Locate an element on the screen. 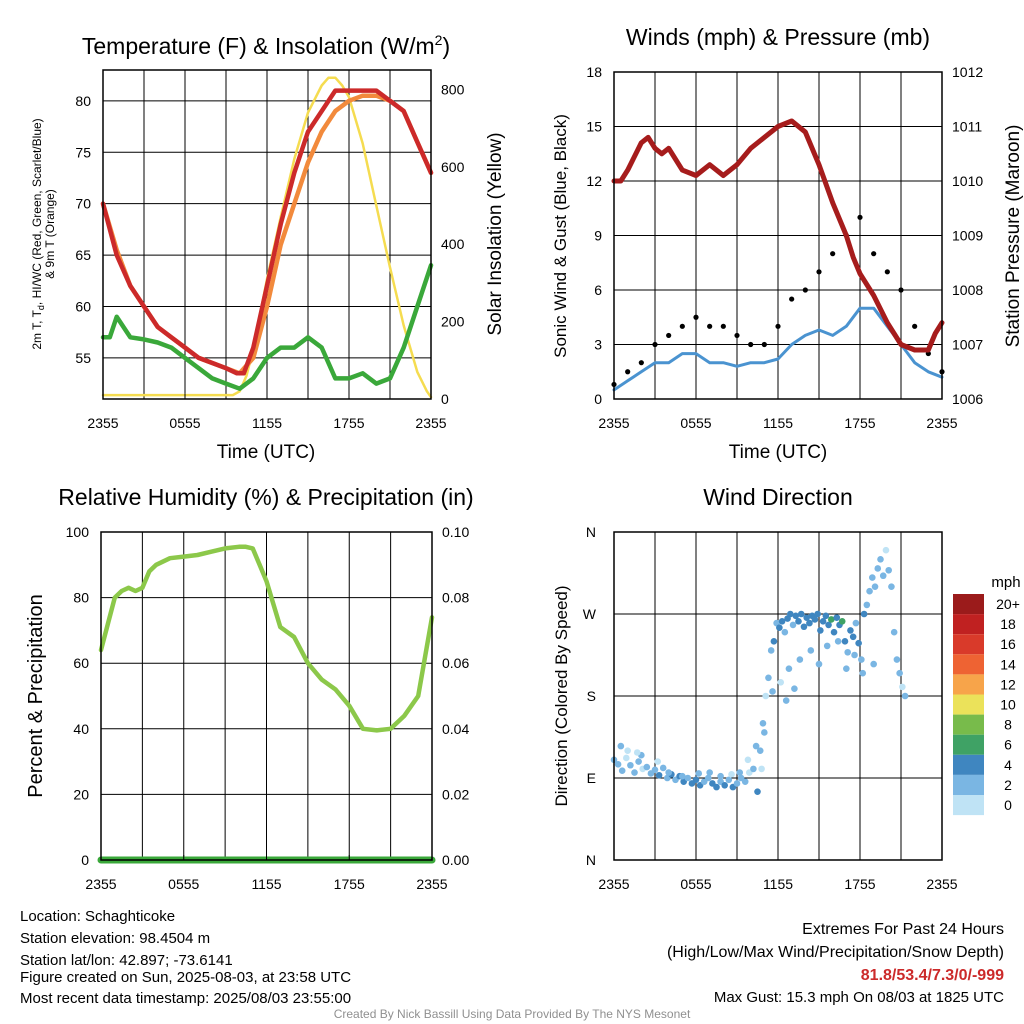 The width and height of the screenshot is (1024, 1024). y-tick-label-right: 1012 is located at coordinates (967, 72).